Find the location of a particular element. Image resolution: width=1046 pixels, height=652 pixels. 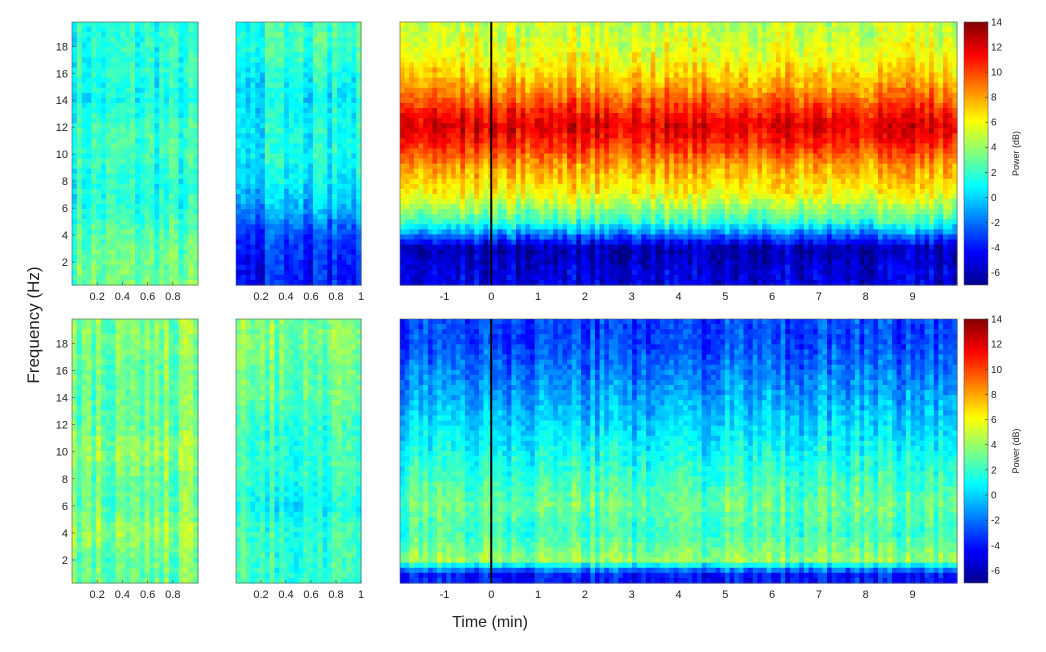

y-tick-label: 10 is located at coordinates (62, 155).